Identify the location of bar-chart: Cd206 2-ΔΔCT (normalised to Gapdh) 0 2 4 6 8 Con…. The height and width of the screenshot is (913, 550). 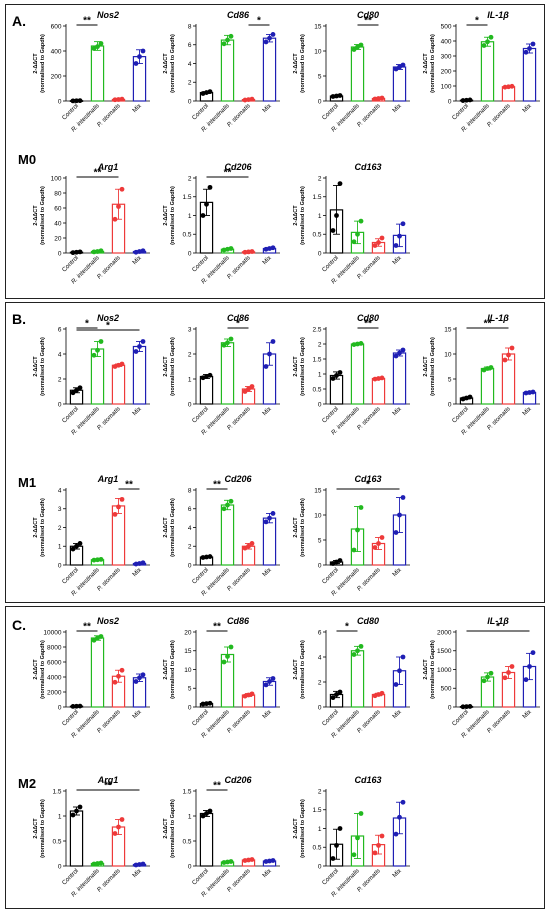
(221, 535).